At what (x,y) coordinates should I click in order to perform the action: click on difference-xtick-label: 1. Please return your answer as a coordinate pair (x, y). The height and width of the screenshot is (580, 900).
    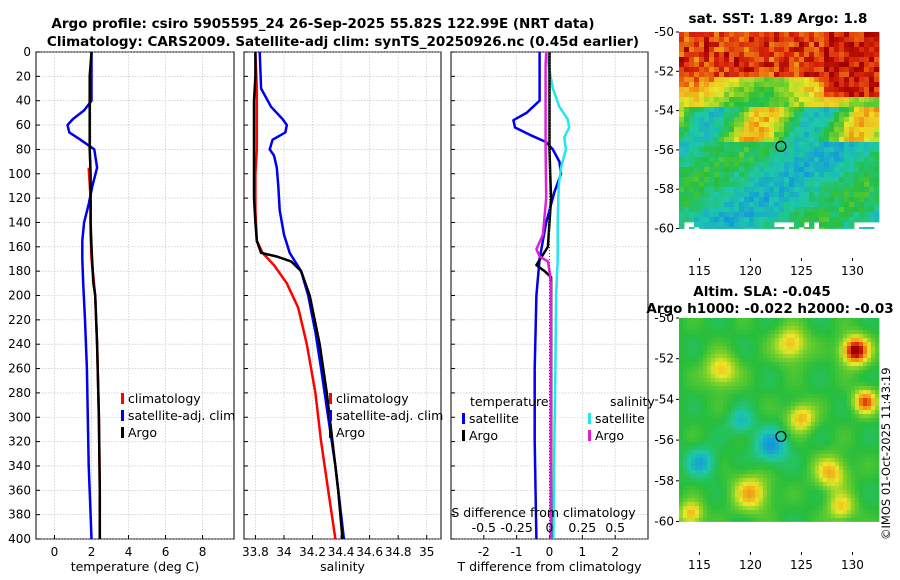
    Looking at the image, I should click on (583, 552).